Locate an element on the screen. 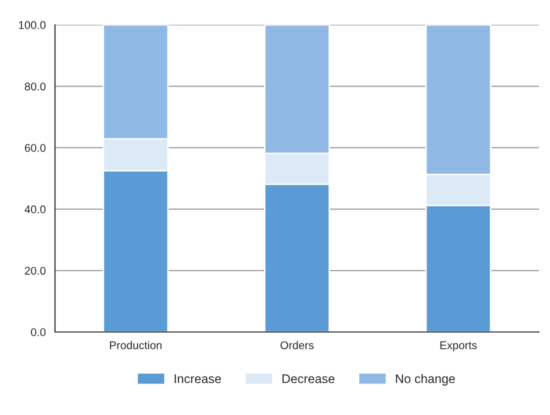  x-tick-label: Exports is located at coordinates (458, 346).